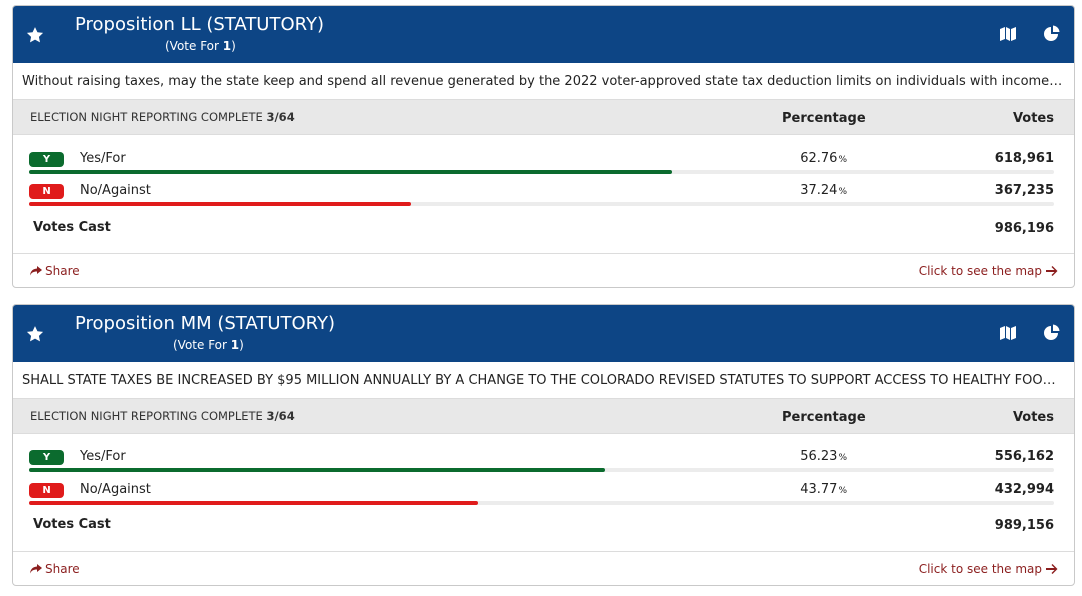 This screenshot has width=1082, height=596. I want to click on votes-cast-value: 989,156, so click(1024, 525).